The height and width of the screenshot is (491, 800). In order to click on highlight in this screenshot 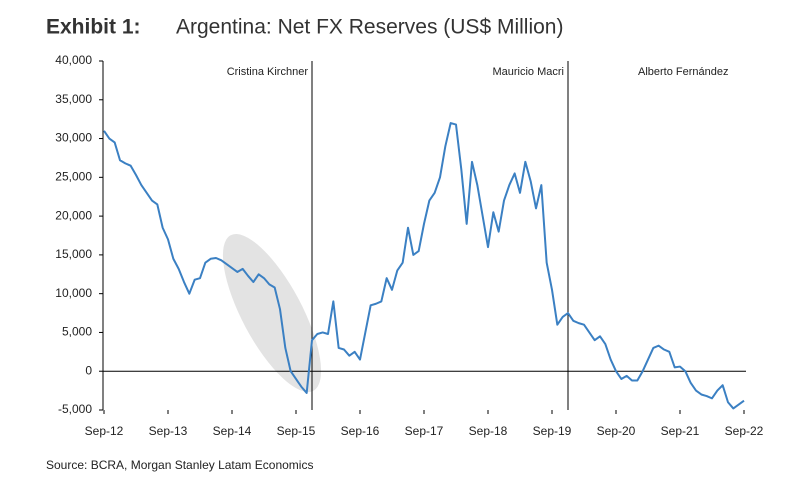, I will do `click(272, 313)`.